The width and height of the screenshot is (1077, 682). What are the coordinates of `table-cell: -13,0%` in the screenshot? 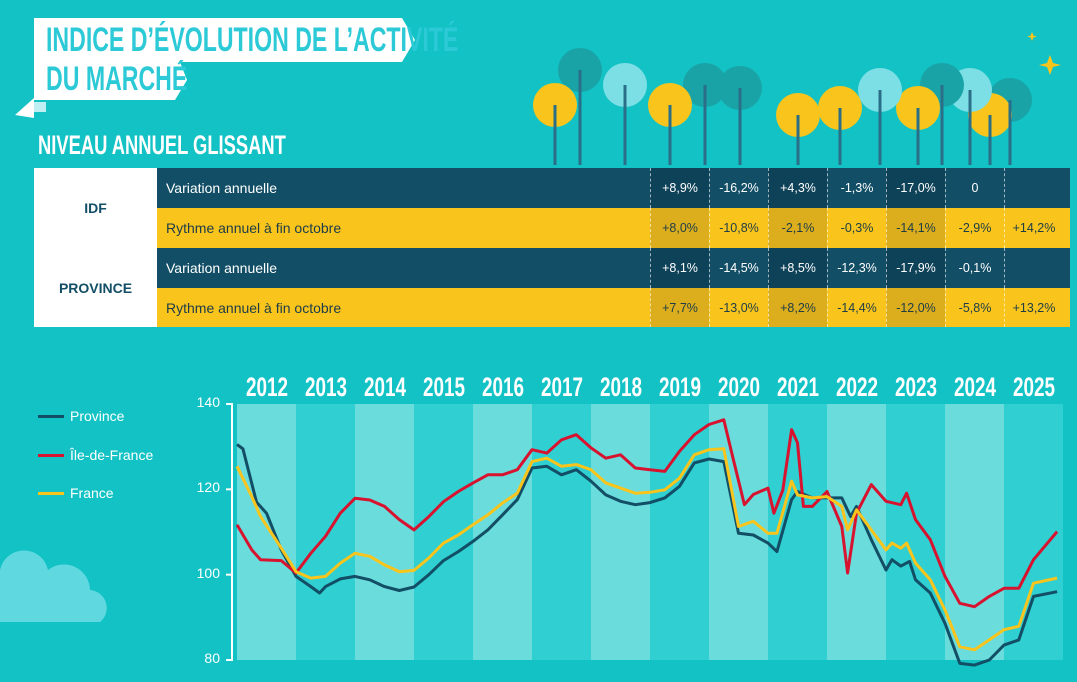 It's located at (738, 307).